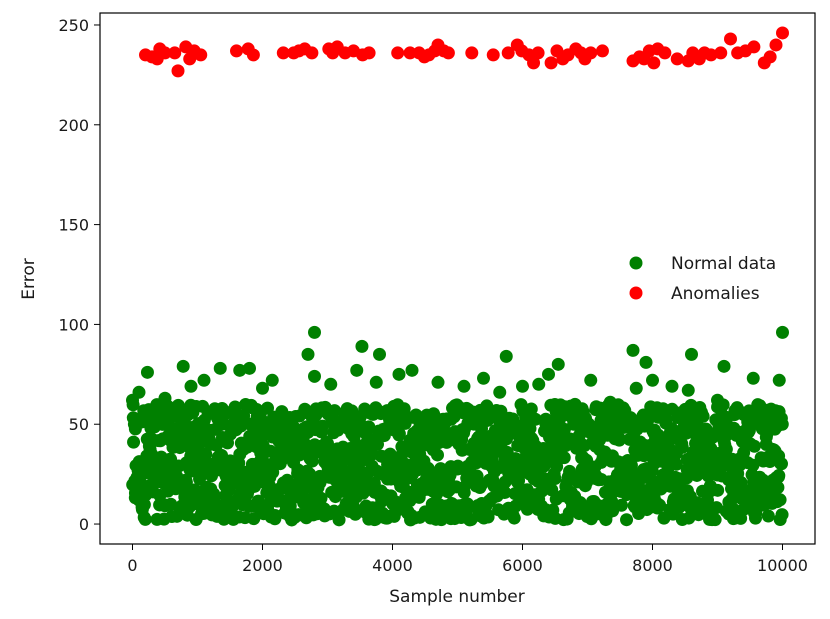 The height and width of the screenshot is (619, 830). What do you see at coordinates (723, 264) in the screenshot?
I see `legend-label-normal: Normal data` at bounding box center [723, 264].